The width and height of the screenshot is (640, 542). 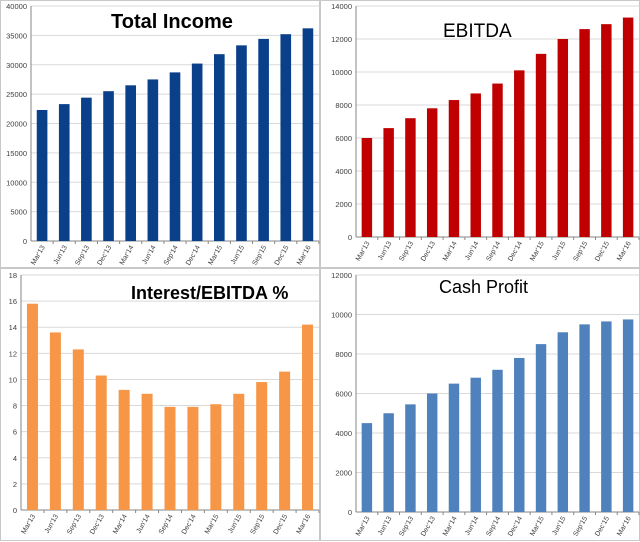 I want to click on y-tick-label: 16, so click(x=13, y=301).